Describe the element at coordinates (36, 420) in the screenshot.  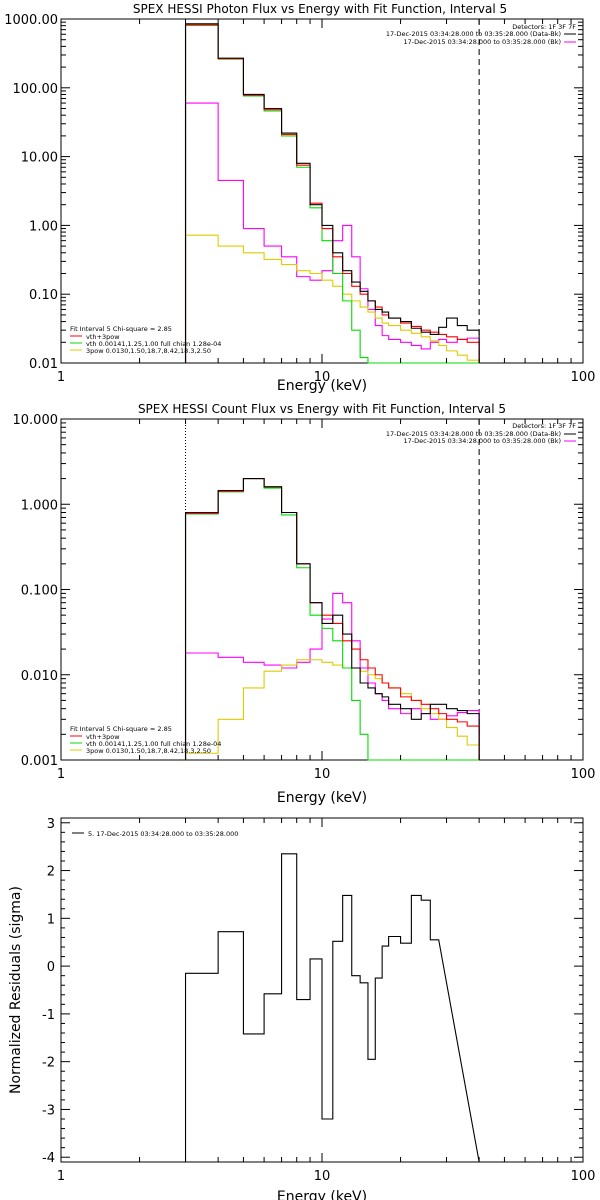
I see `count-y-tick-label: 10.000` at that location.